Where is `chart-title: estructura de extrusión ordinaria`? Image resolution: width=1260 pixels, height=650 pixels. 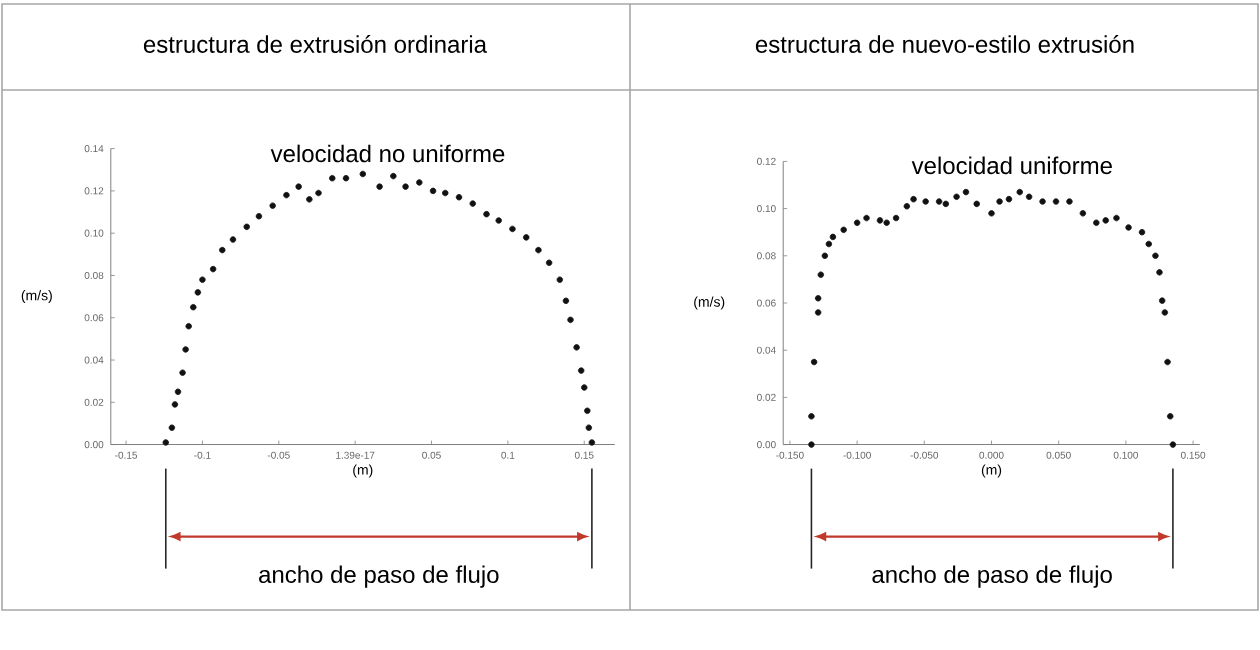 chart-title: estructura de extrusión ordinaria is located at coordinates (315, 44).